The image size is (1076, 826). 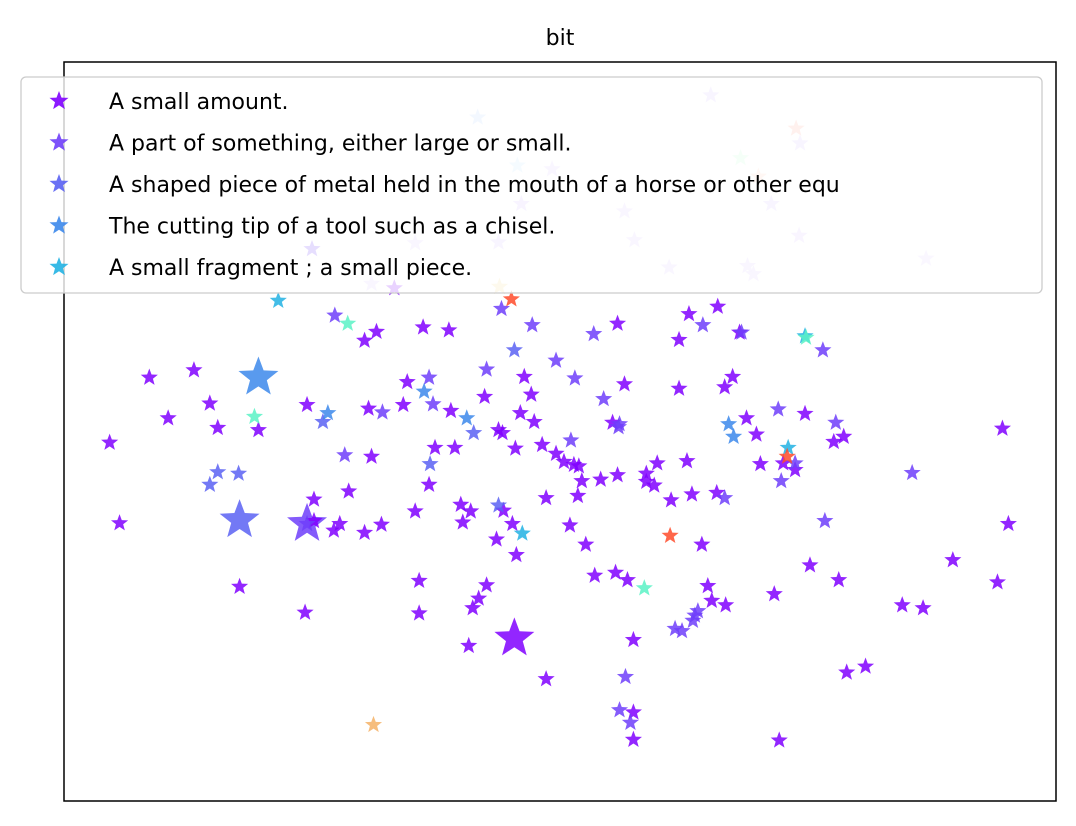 I want to click on large-data-point, so click(x=258, y=375).